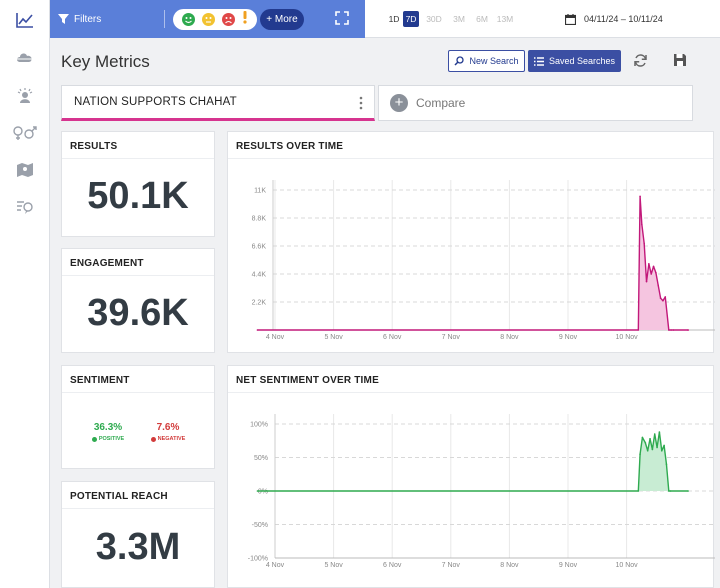 The image size is (720, 588). What do you see at coordinates (88, 19) in the screenshot?
I see `filters-label: Filters` at bounding box center [88, 19].